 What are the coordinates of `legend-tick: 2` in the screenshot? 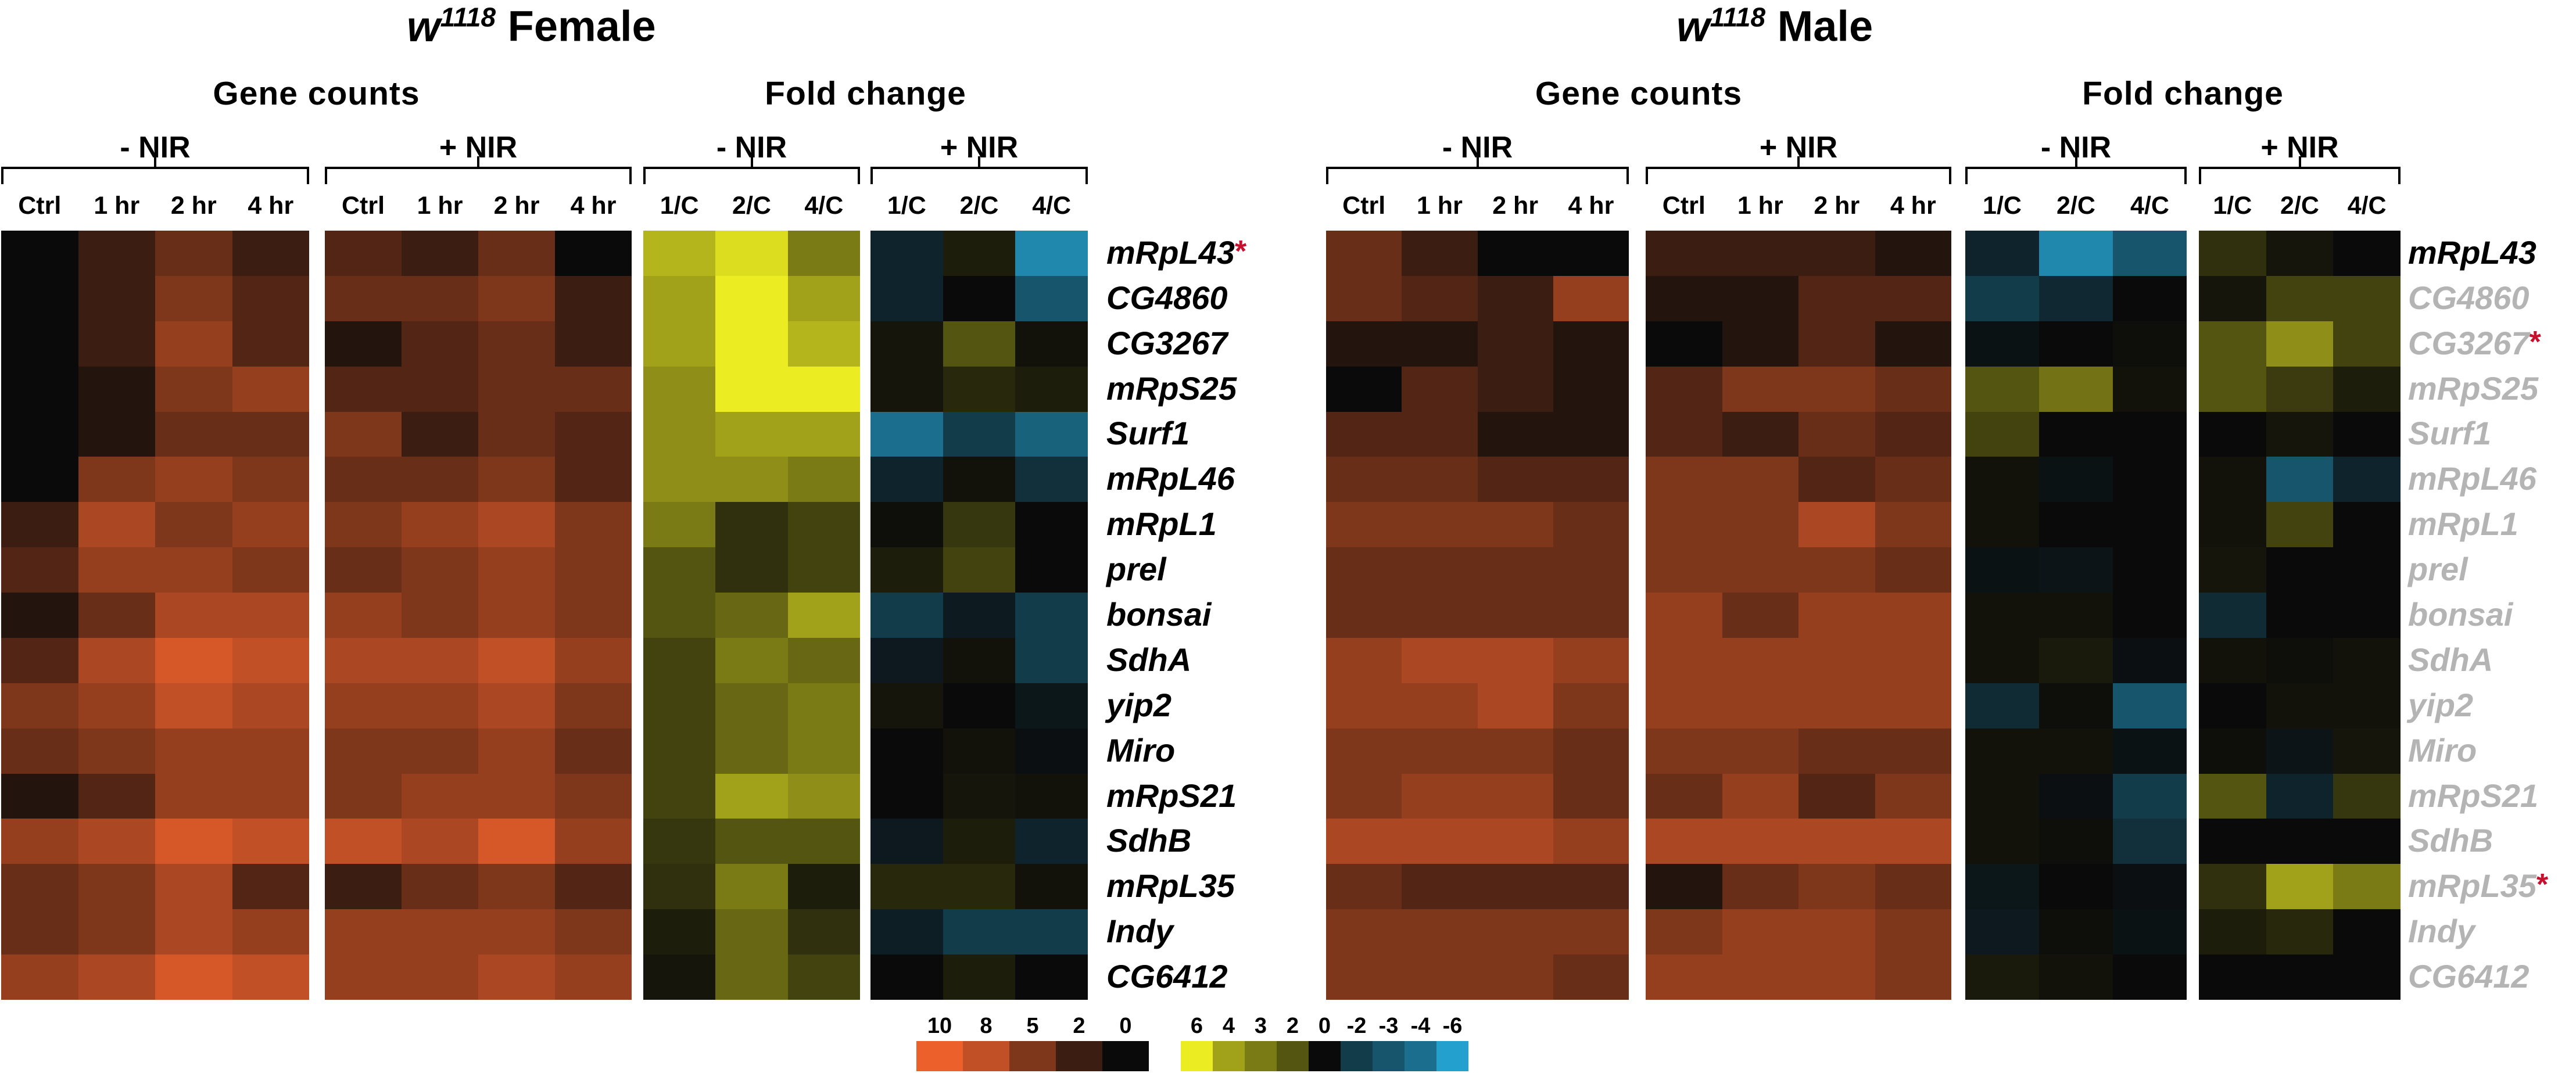 It's located at (1079, 1026).